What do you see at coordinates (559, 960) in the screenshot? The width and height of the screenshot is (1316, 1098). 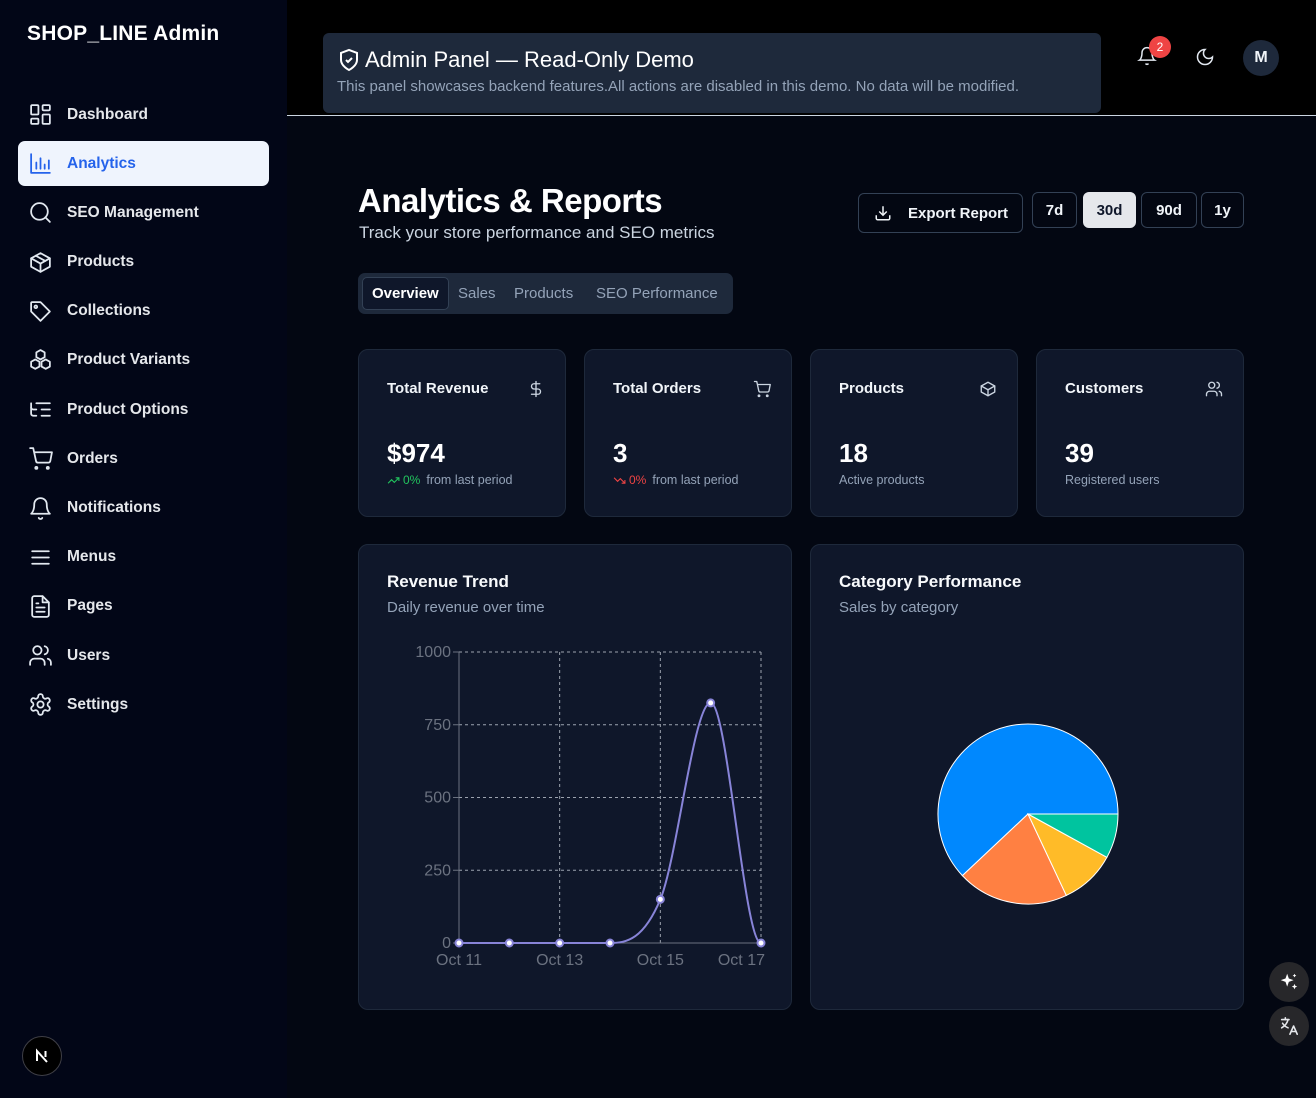 I see `x-tick-label: Oct 13` at bounding box center [559, 960].